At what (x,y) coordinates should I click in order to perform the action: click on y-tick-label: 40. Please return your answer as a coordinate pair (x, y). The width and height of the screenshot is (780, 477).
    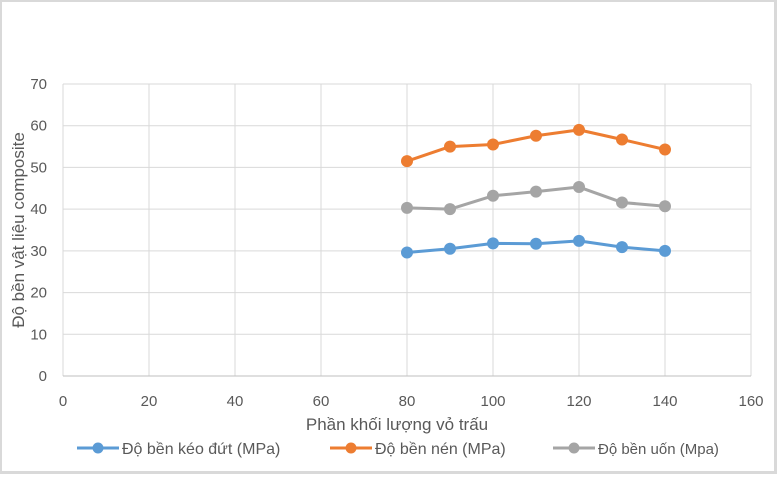
    Looking at the image, I should click on (38, 209).